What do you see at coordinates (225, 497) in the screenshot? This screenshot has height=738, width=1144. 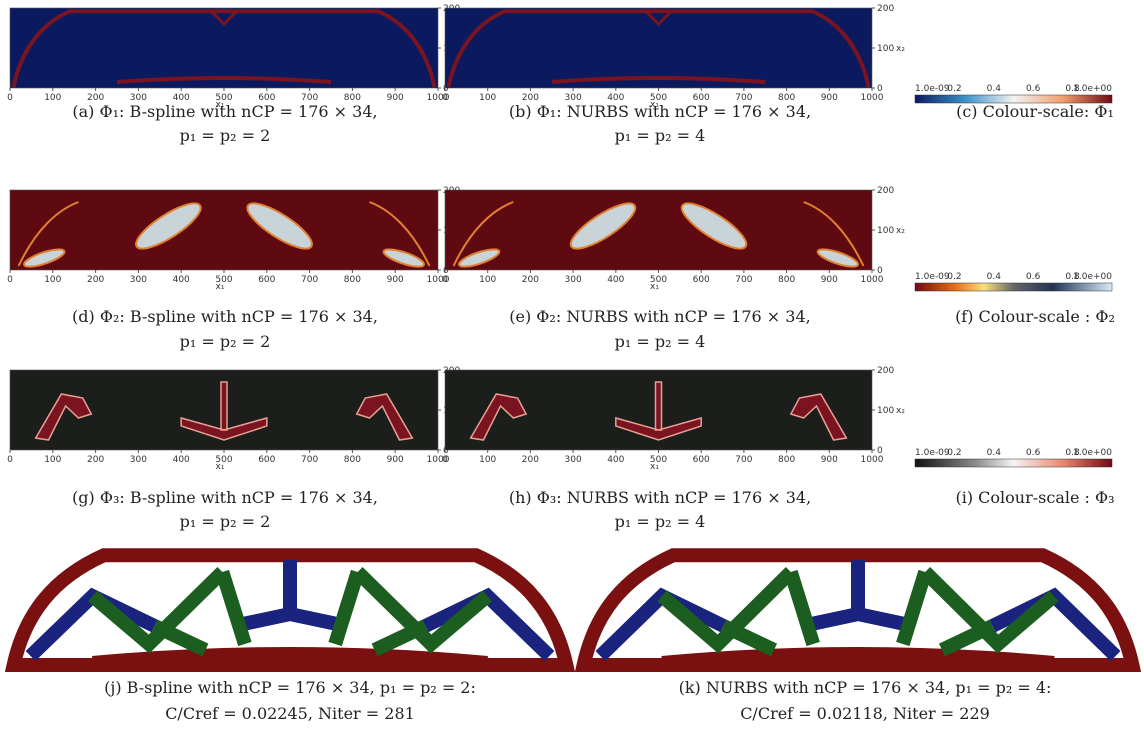 I see `caption: (g) Φ₃: B-spline with nCP = 176 × 34,` at bounding box center [225, 497].